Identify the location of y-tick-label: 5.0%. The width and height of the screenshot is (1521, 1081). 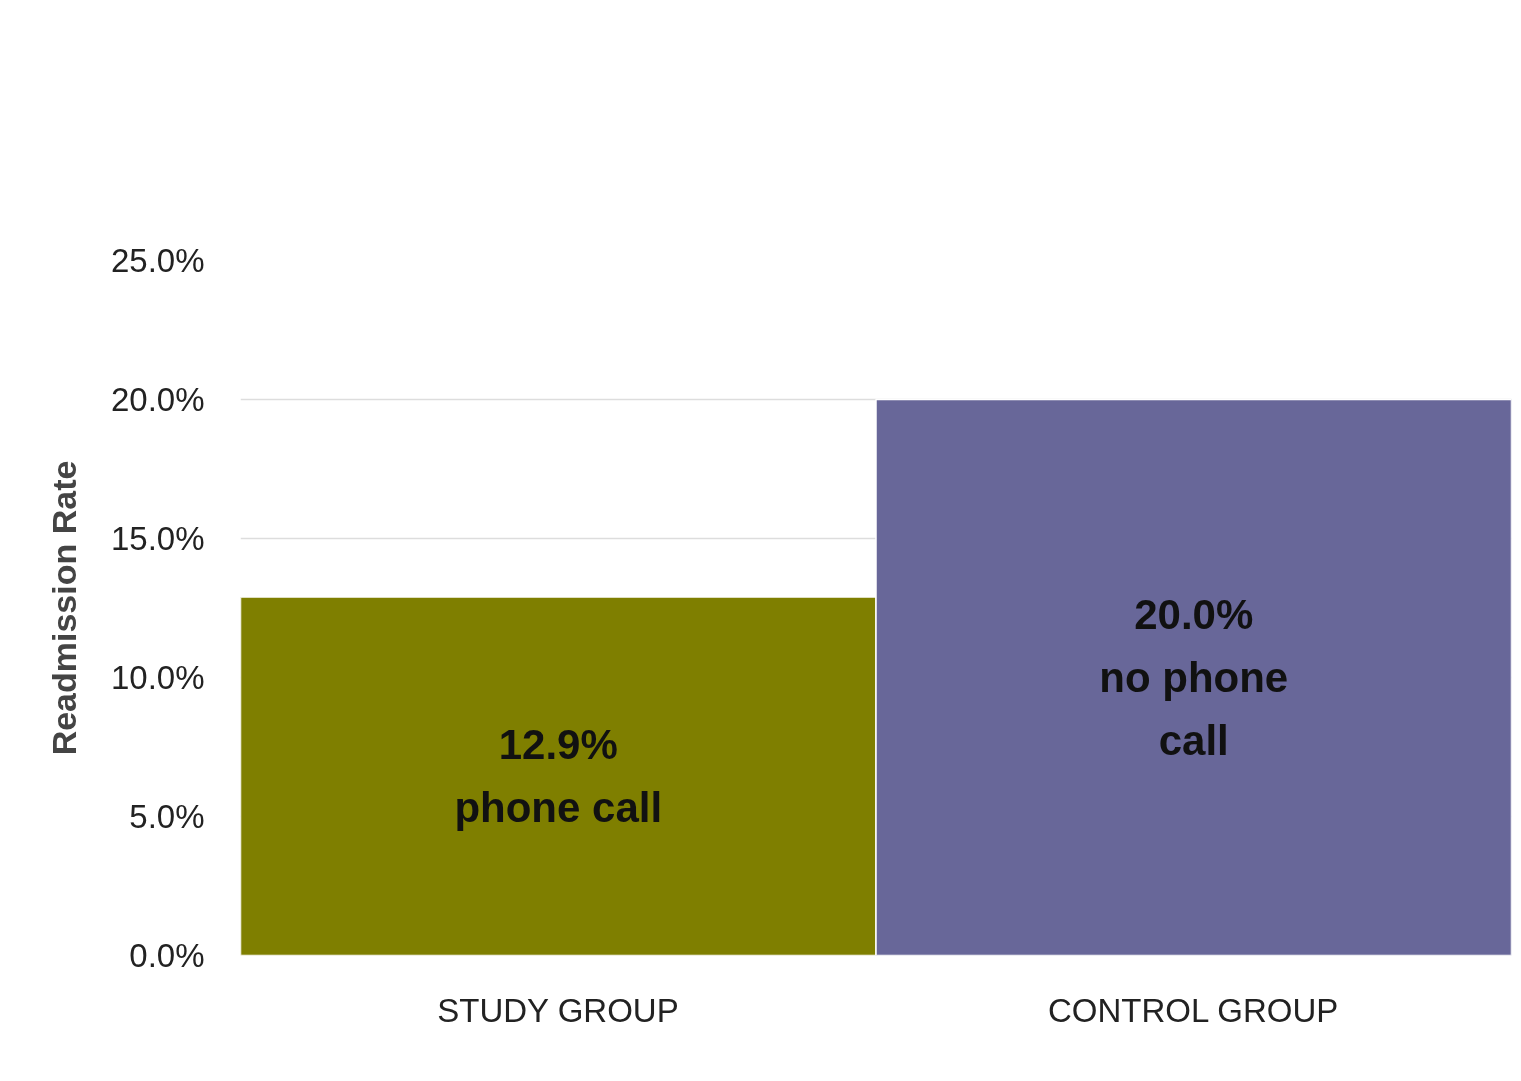
(167, 816).